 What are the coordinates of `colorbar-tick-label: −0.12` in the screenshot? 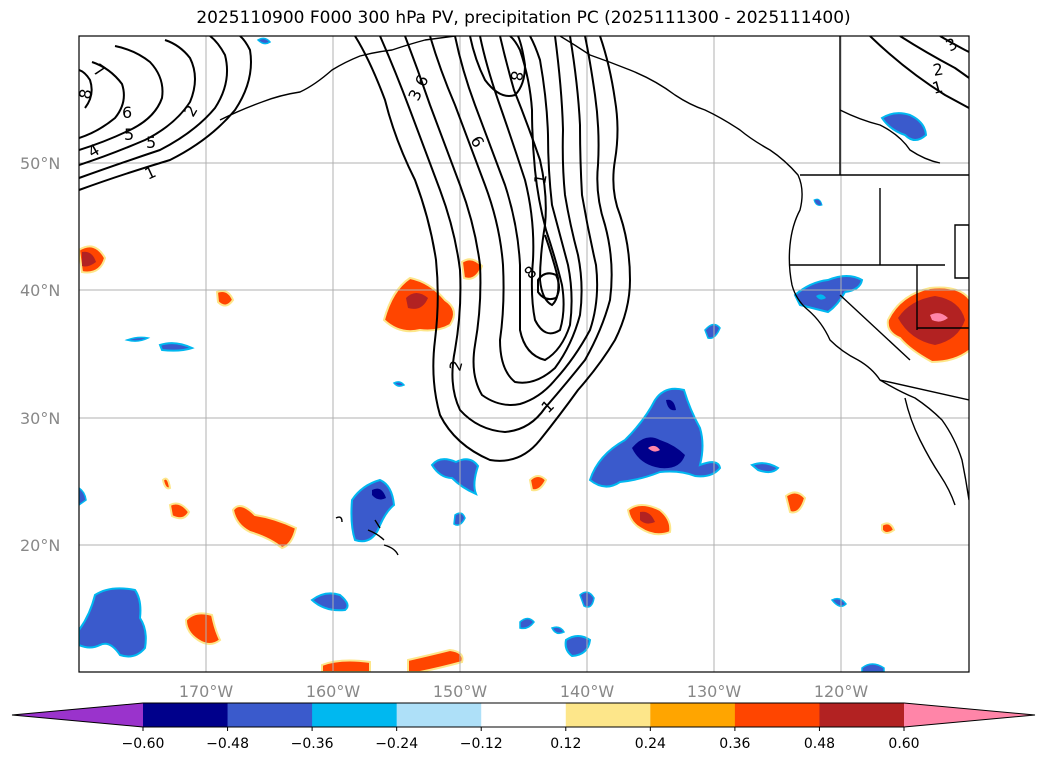 It's located at (481, 744).